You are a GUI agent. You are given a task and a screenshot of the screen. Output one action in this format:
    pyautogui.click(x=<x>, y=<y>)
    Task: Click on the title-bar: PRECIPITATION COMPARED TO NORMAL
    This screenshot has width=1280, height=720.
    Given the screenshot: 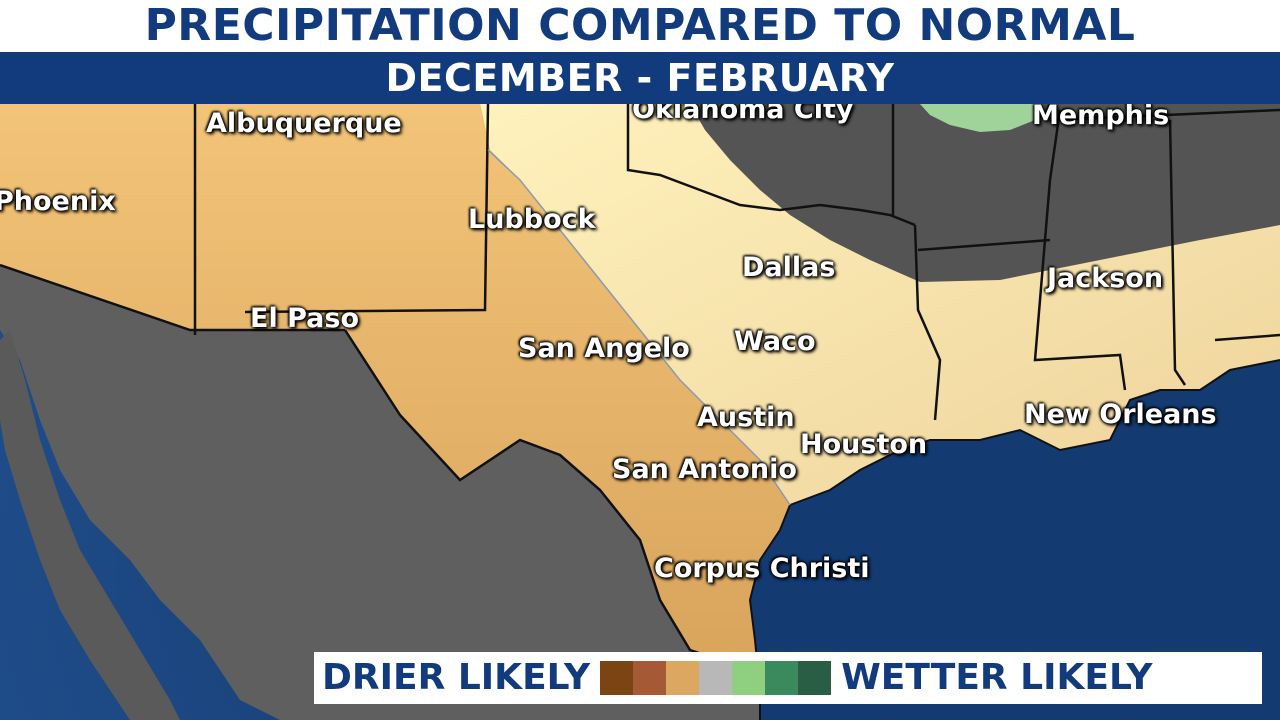 What is the action you would take?
    pyautogui.click(x=640, y=26)
    